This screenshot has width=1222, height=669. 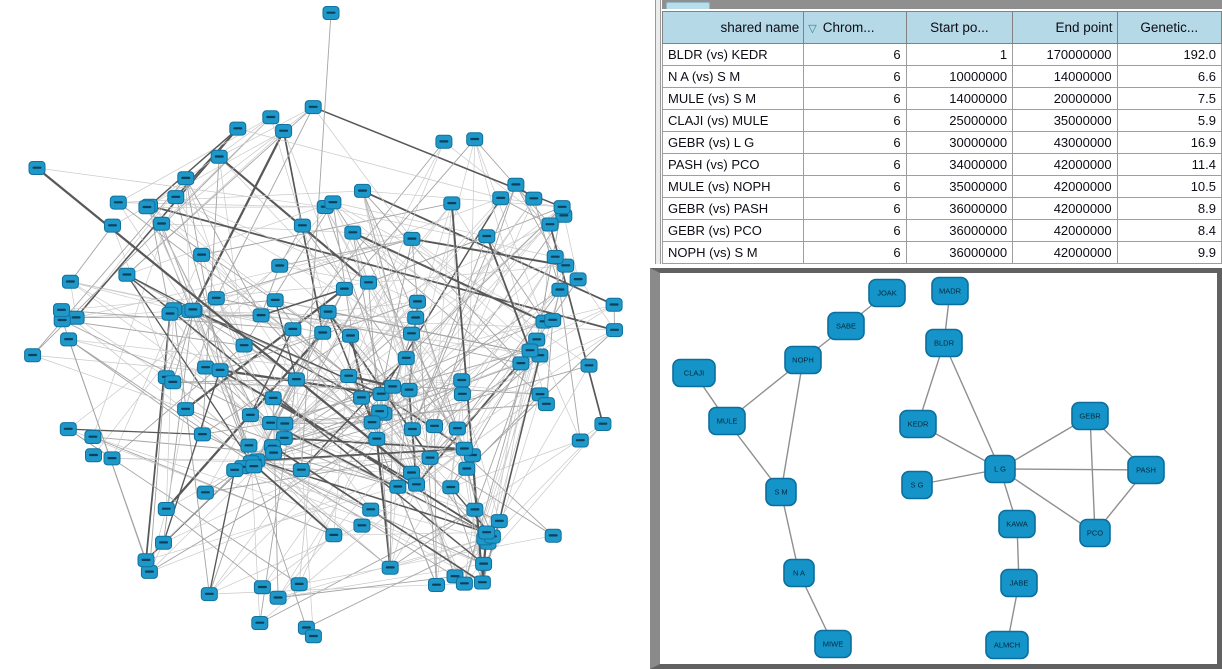 I want to click on table-cell: N A (vs) S M, so click(x=733, y=76).